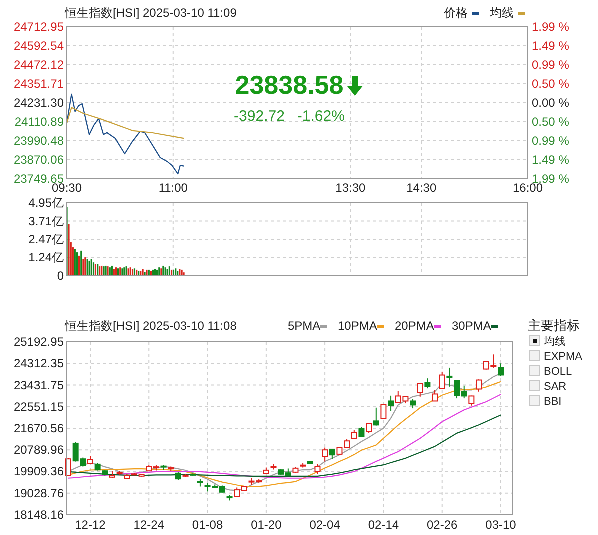  Describe the element at coordinates (39, 471) in the screenshot. I see `y-tick-label: 19909.36` at that location.